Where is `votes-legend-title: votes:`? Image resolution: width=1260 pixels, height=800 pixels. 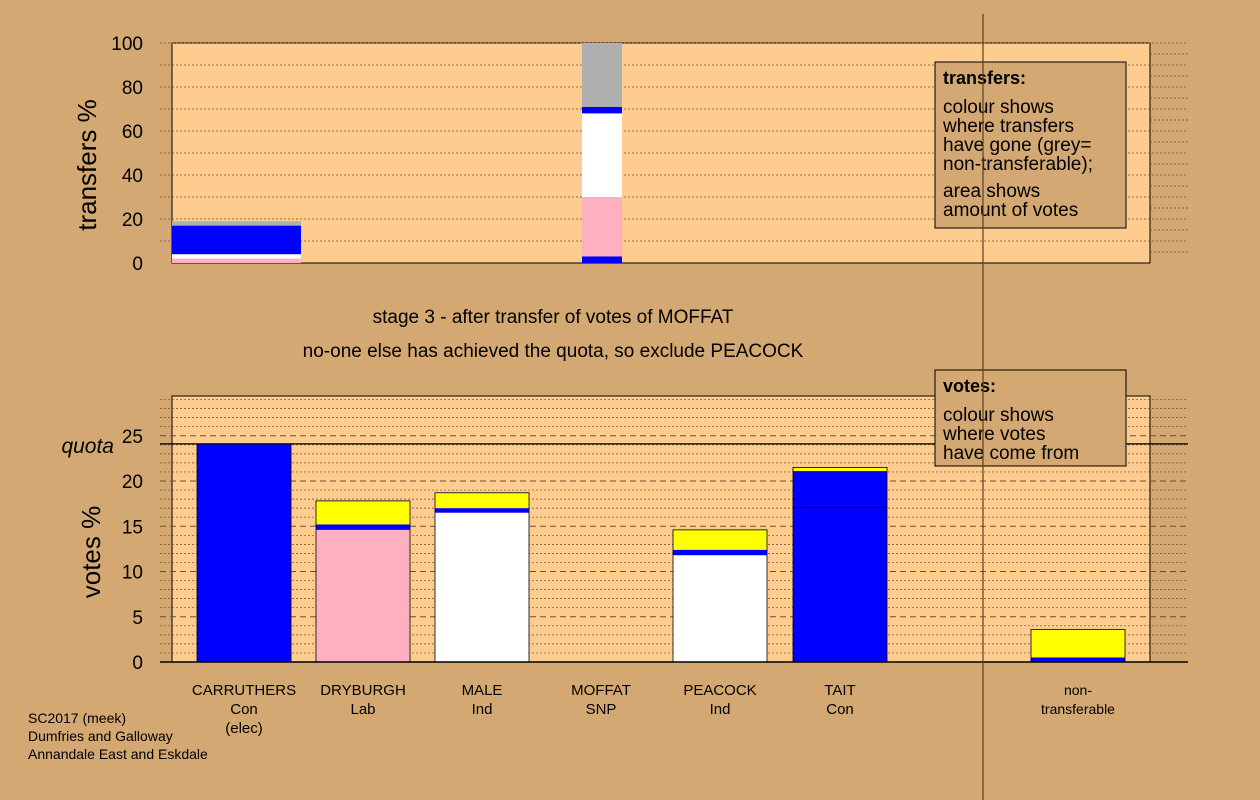 votes-legend-title: votes: is located at coordinates (969, 386).